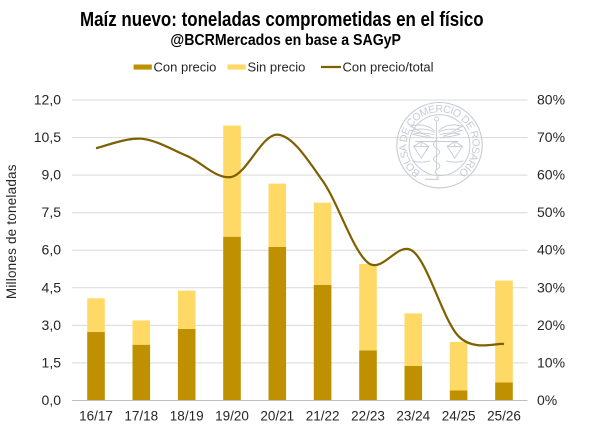 The width and height of the screenshot is (605, 437). Describe the element at coordinates (504, 416) in the screenshot. I see `svg-text: 25/26` at that location.